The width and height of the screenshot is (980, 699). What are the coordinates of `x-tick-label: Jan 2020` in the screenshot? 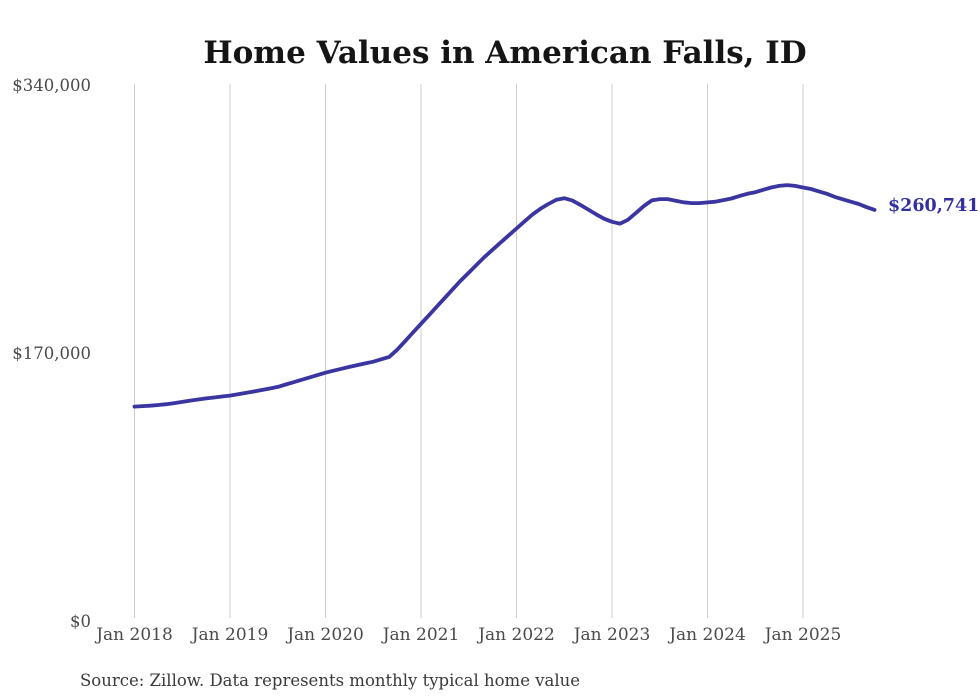 It's located at (324, 635).